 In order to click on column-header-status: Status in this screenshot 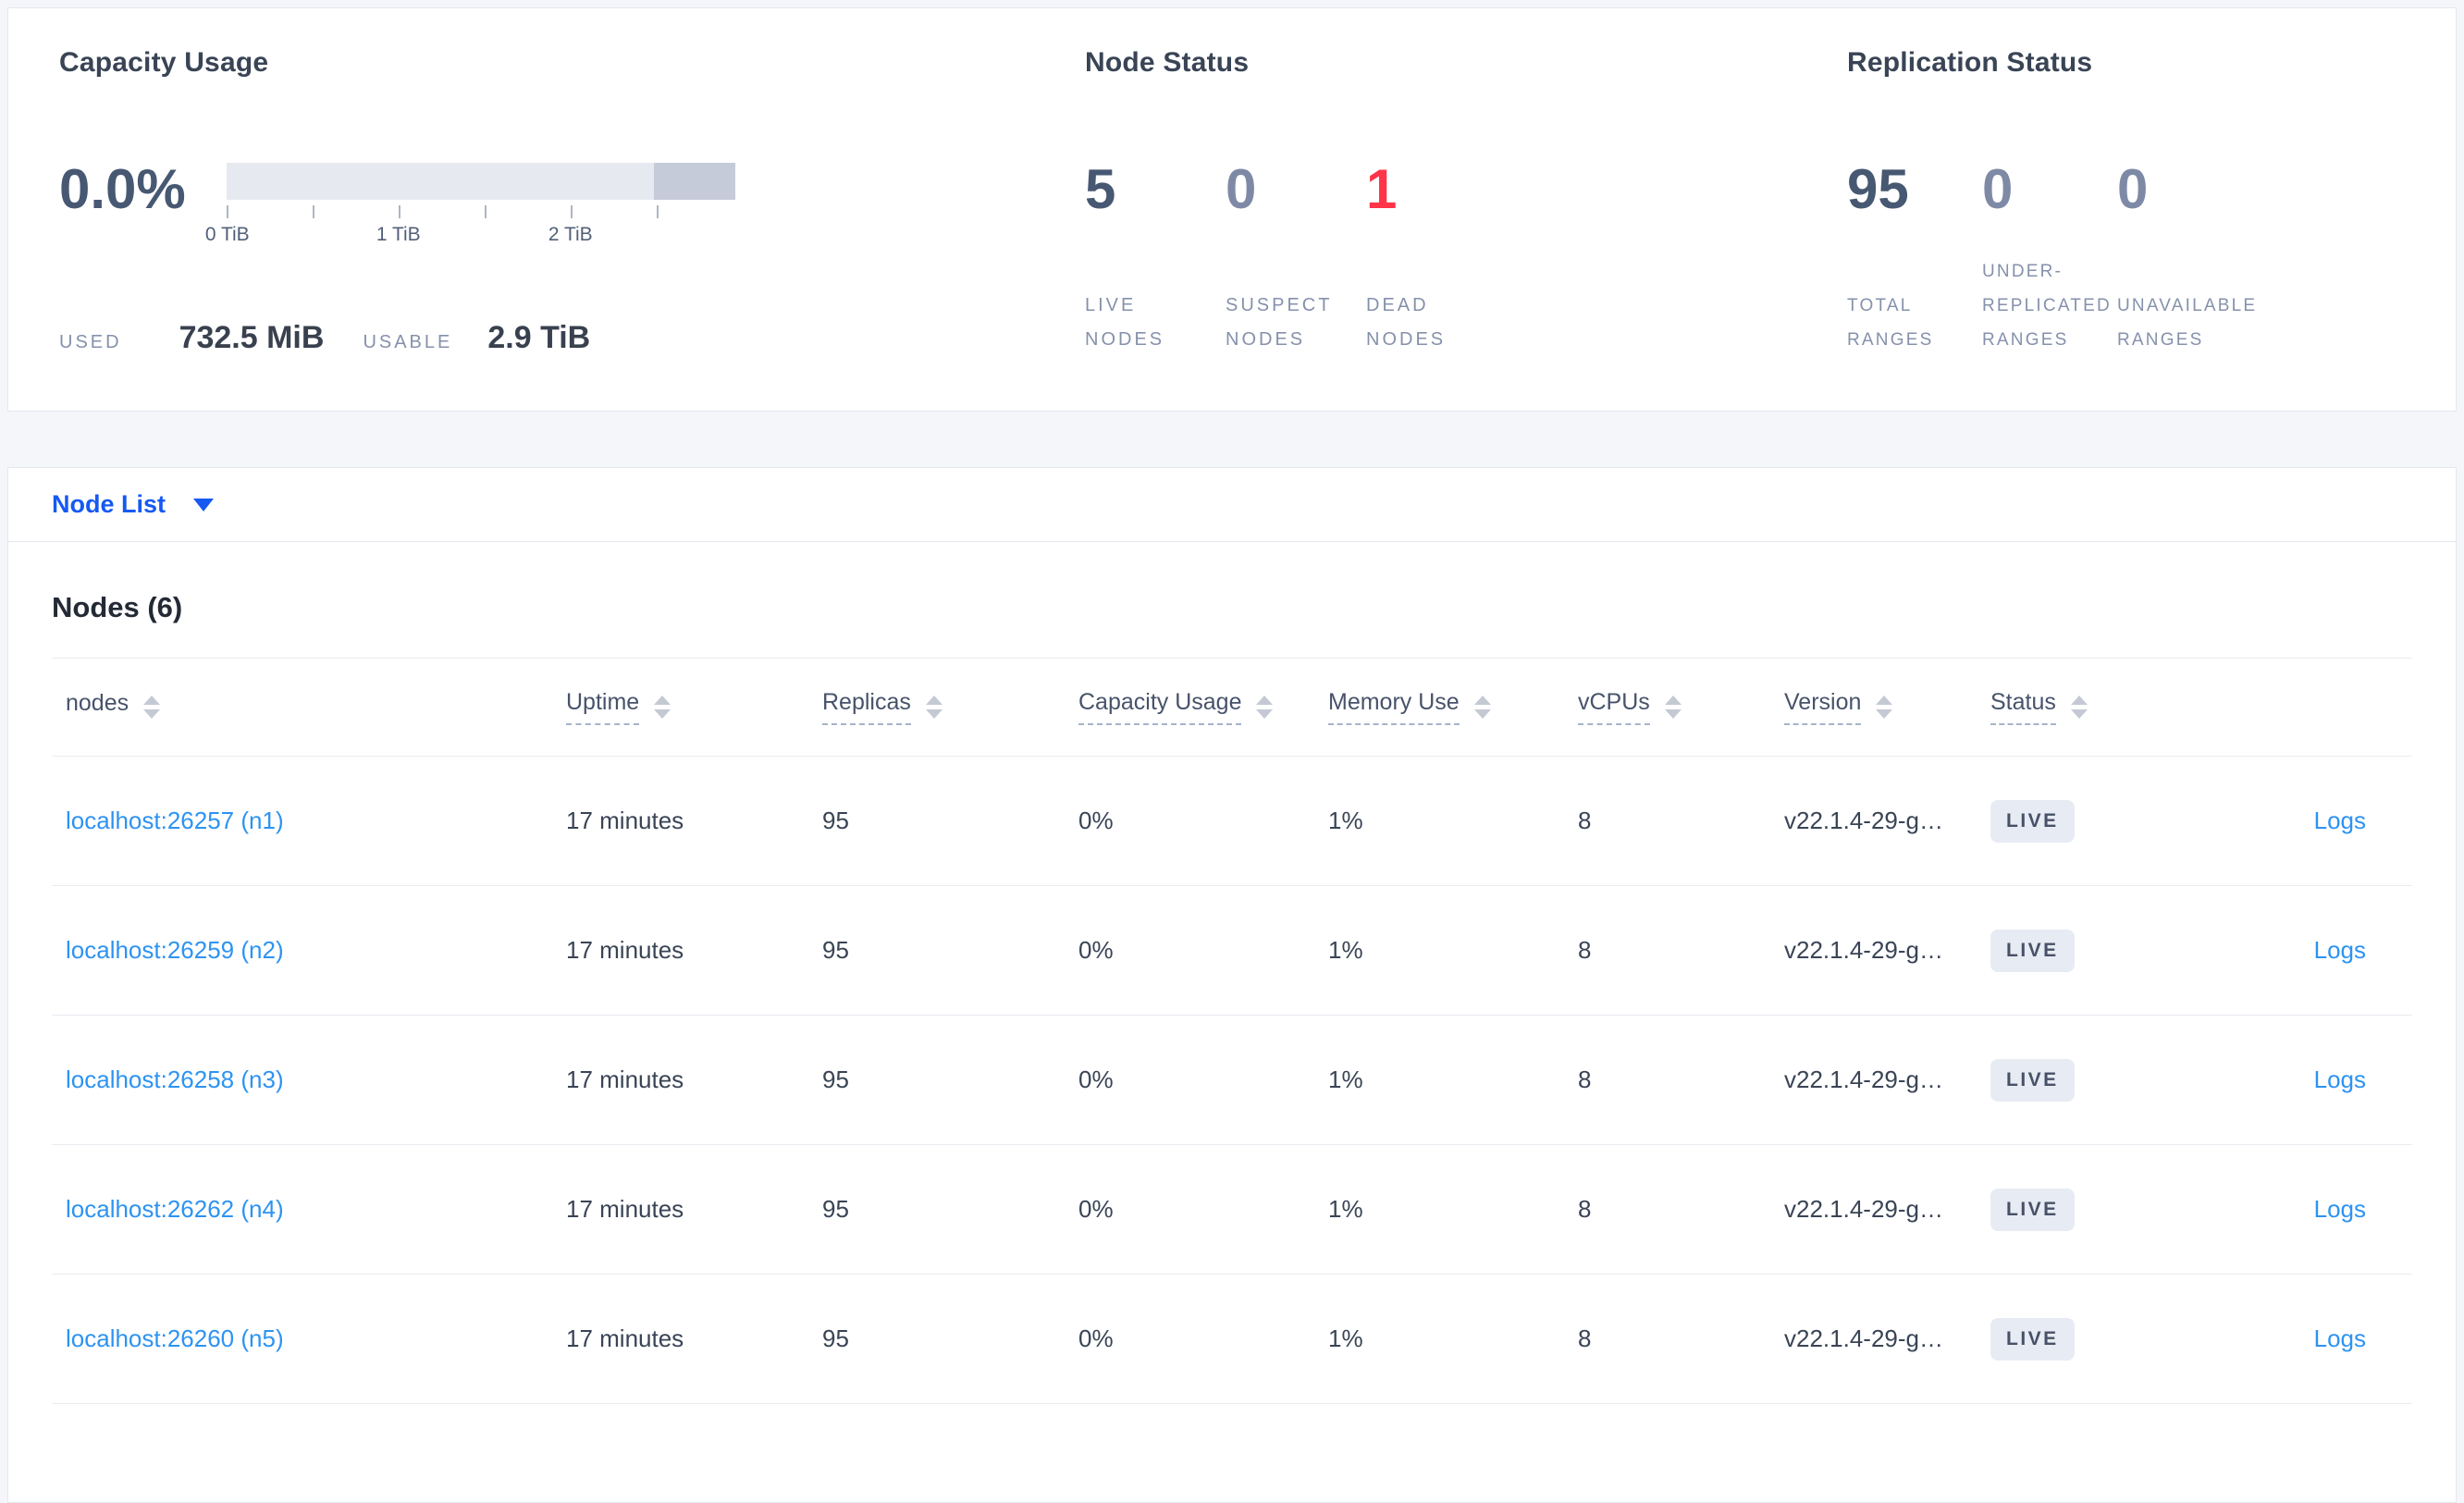, I will do `click(2083, 707)`.